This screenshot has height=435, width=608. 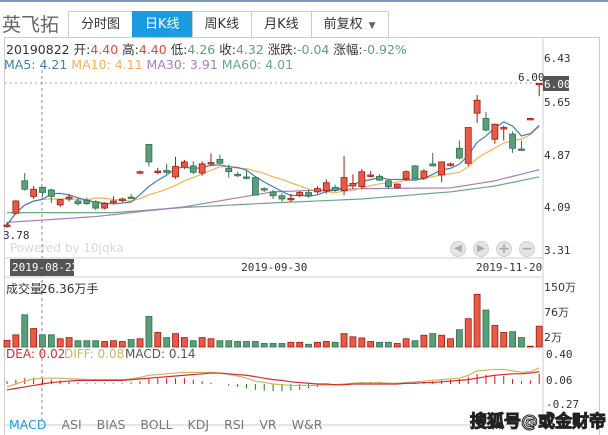 I want to click on pct-label: 涨幅:, so click(x=348, y=49).